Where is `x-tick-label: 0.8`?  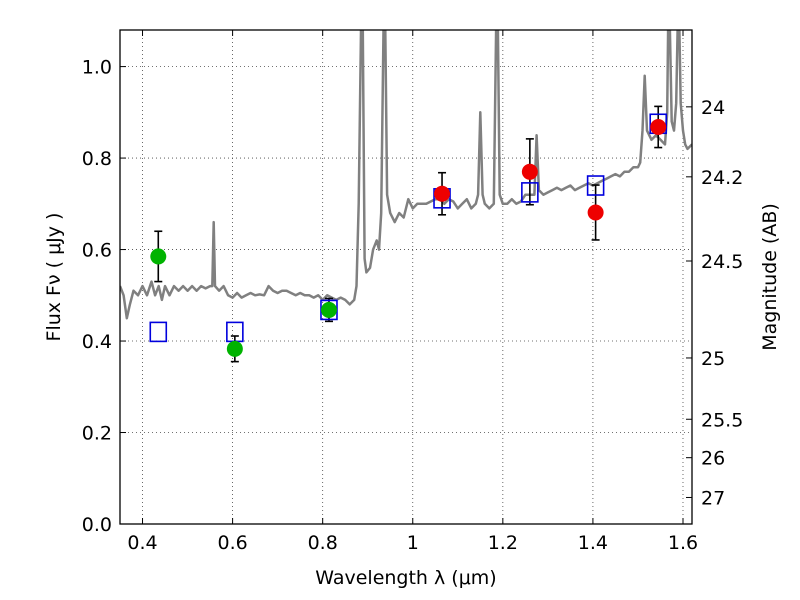
x-tick-label: 0.8 is located at coordinates (323, 543).